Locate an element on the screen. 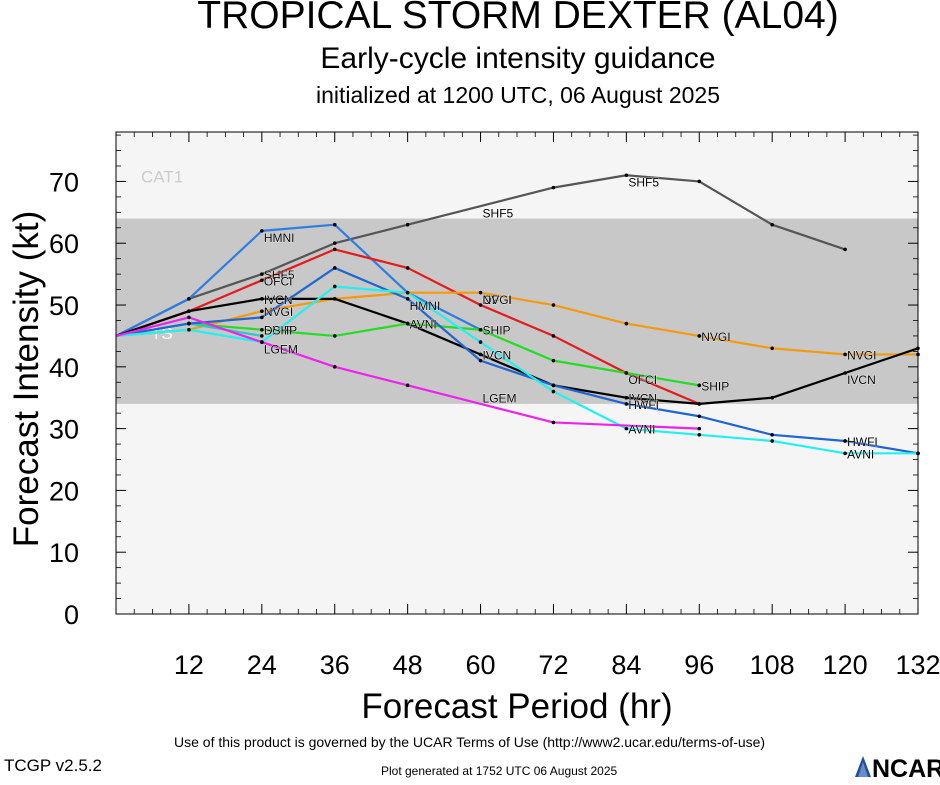  series-label-ofci: OFCI is located at coordinates (642, 380).